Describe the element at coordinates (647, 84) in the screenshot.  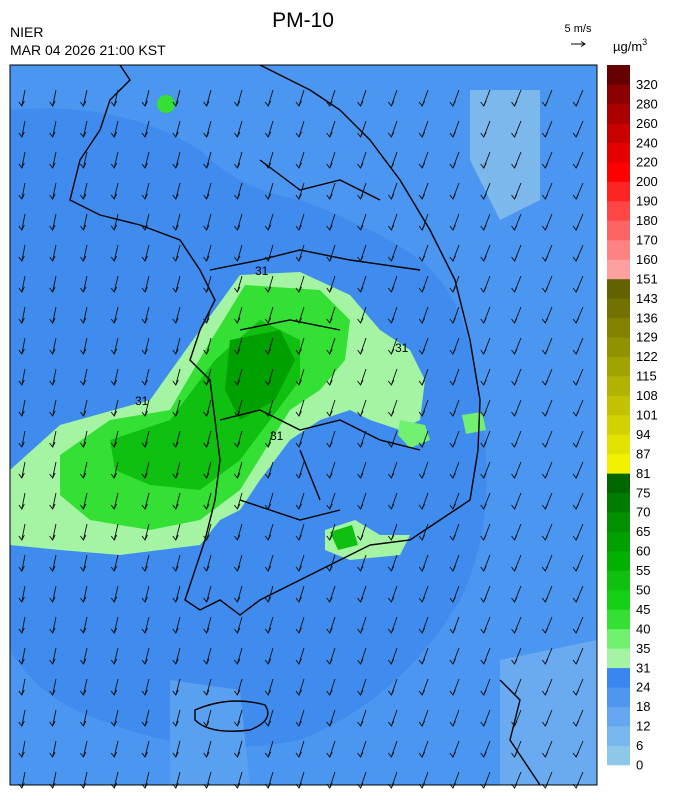
I see `colorbar-label: 320` at that location.